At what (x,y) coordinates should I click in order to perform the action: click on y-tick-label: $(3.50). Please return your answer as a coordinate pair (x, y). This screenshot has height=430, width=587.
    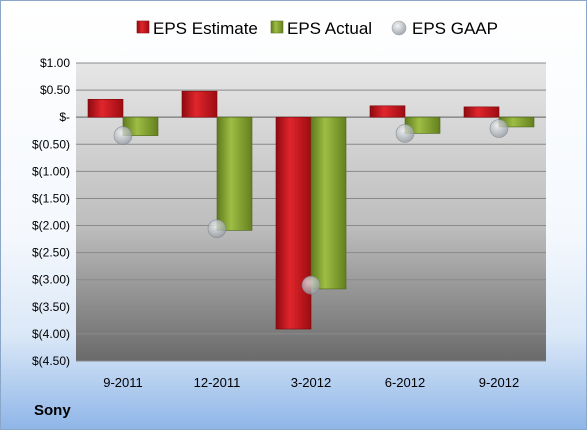
    Looking at the image, I should click on (51, 307).